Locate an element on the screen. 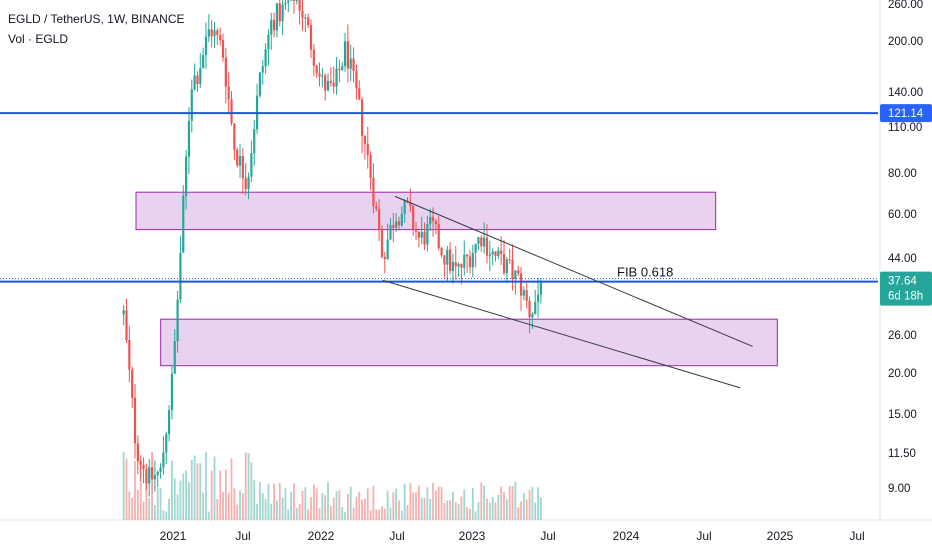 The image size is (932, 550). x-tick-label: Jul is located at coordinates (856, 536).